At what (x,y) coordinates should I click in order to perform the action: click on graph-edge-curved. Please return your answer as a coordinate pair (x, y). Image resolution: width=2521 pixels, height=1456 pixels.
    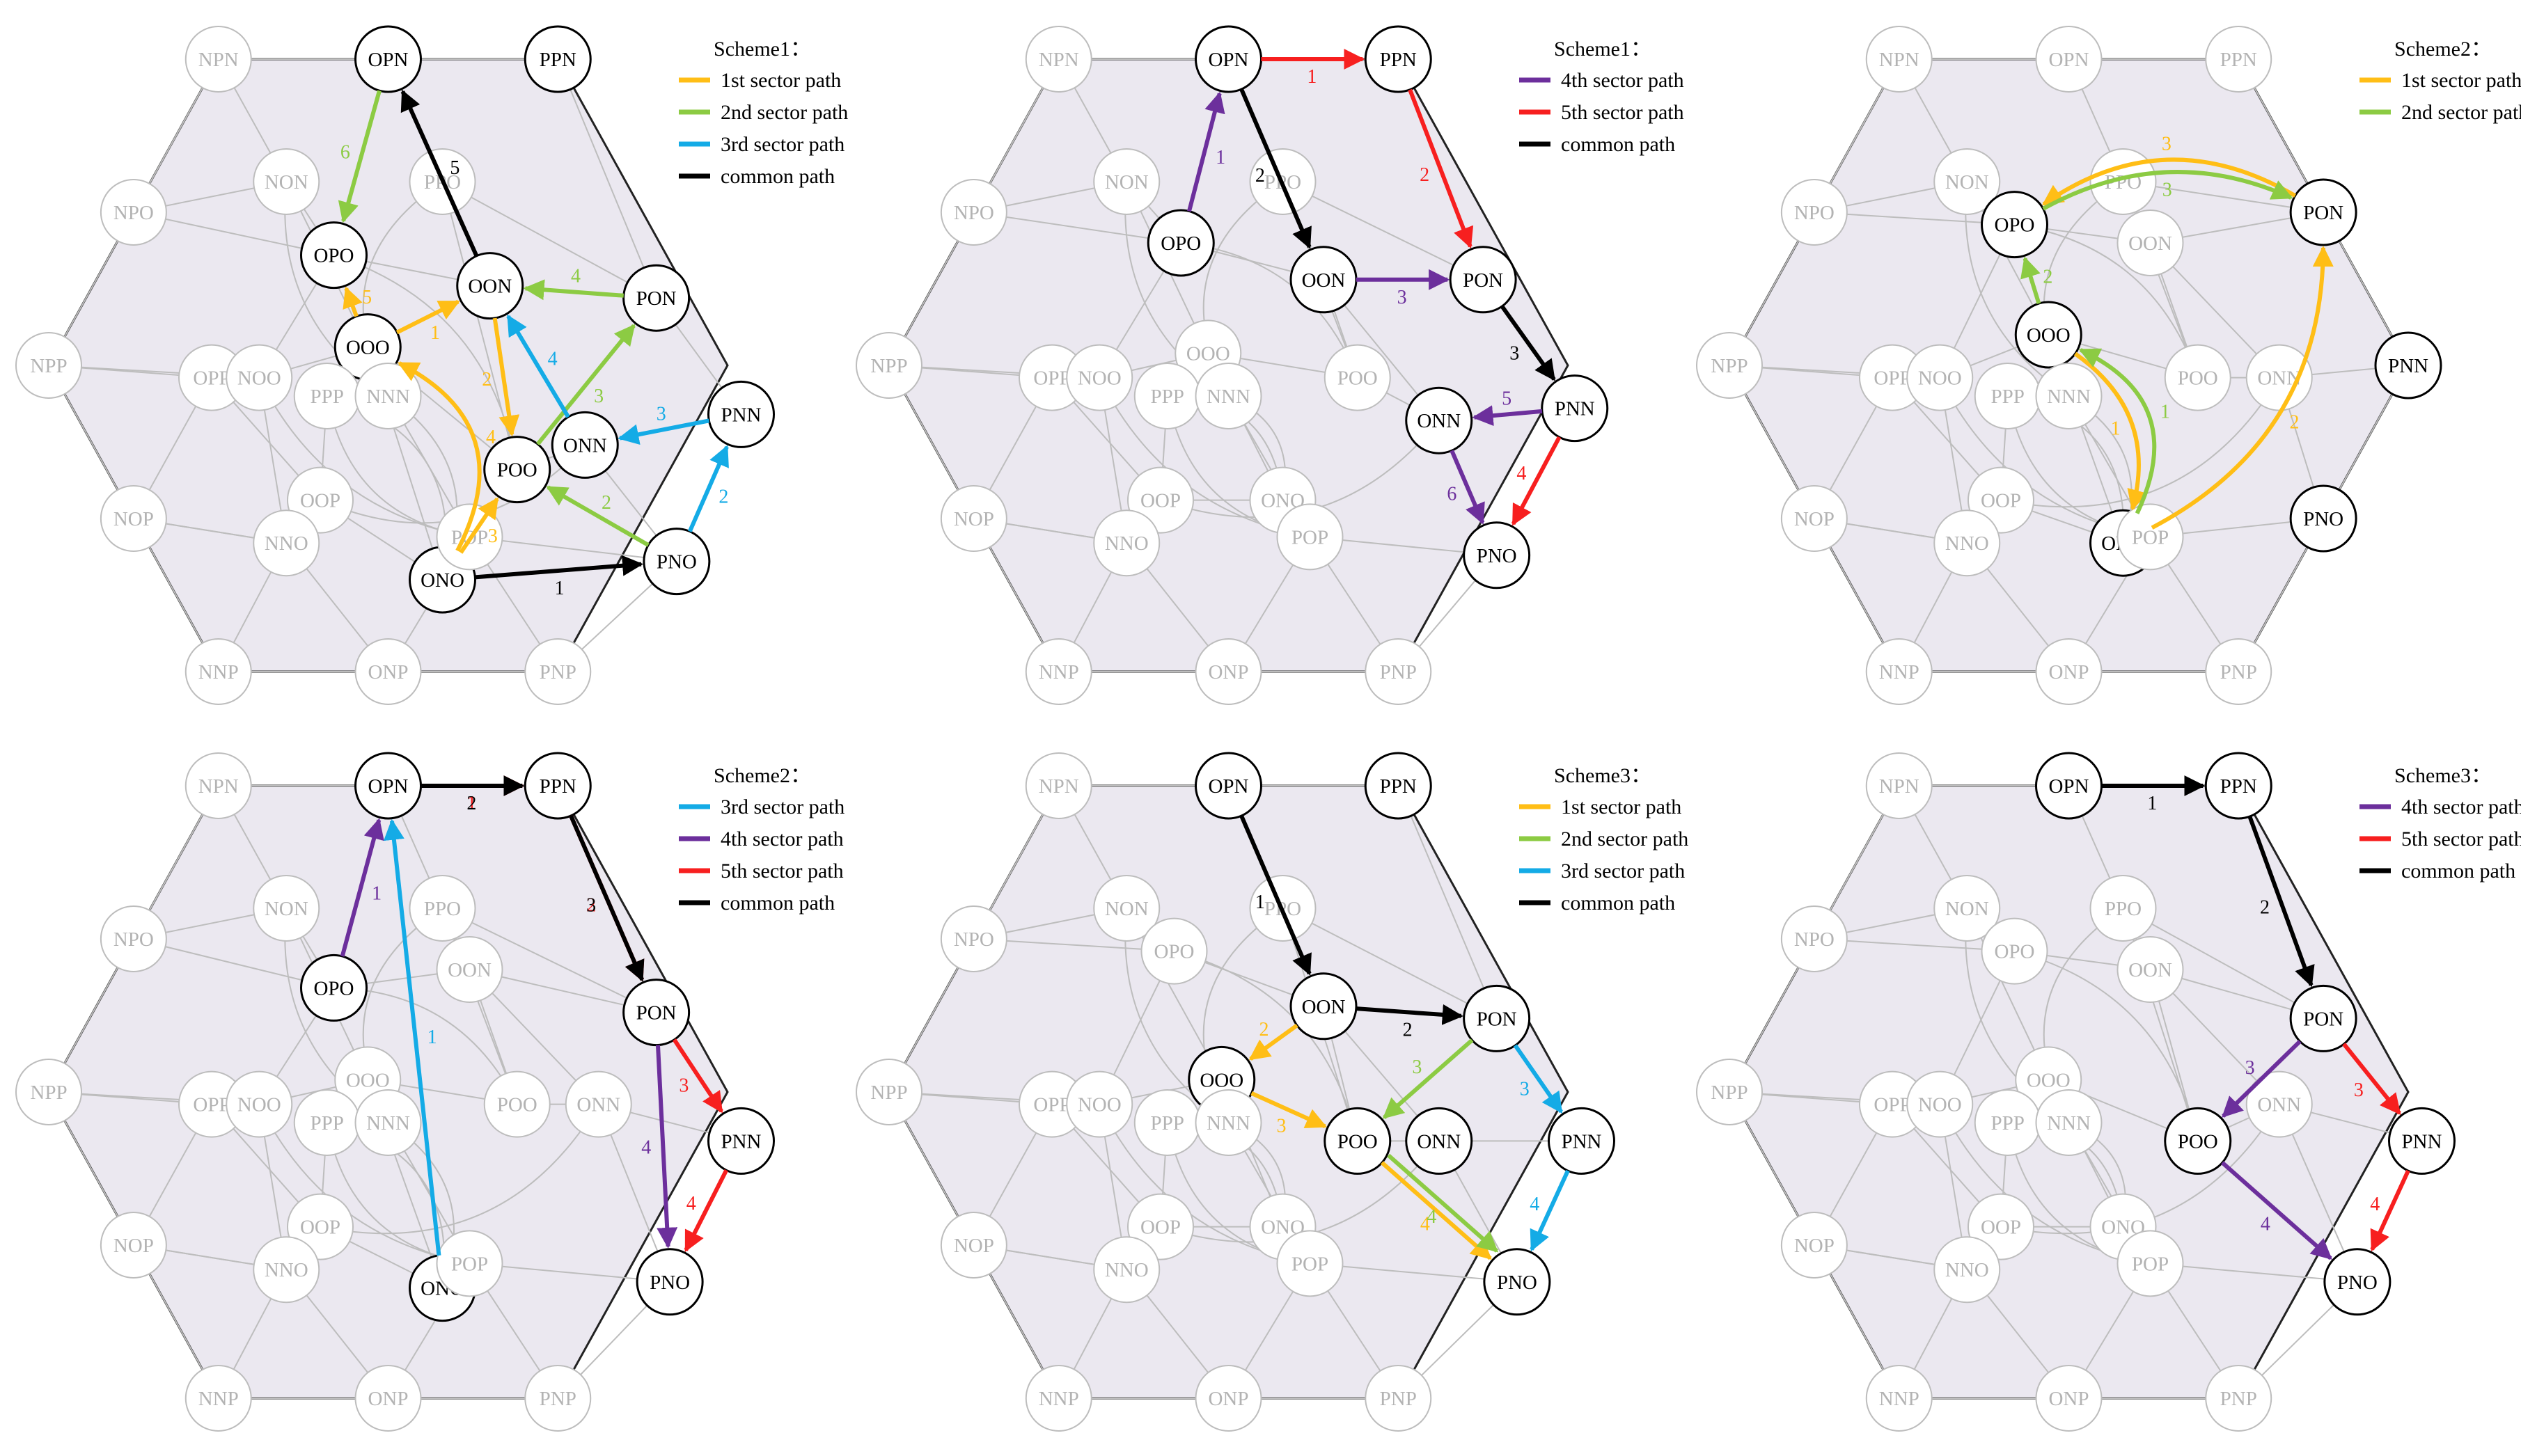
    Looking at the image, I should click on (2140, 442).